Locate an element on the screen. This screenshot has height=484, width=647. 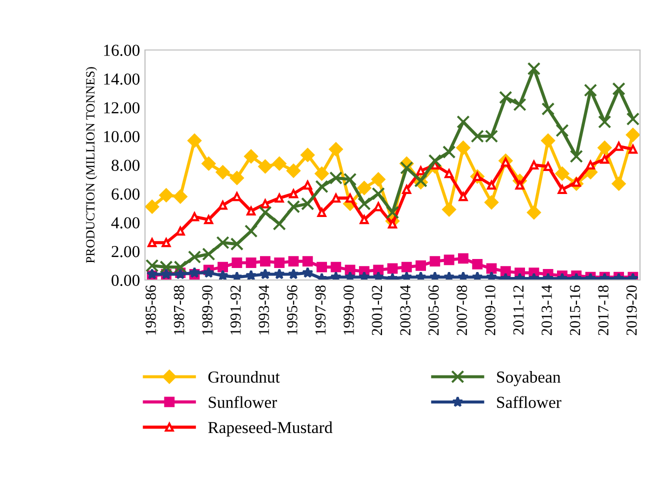
x-tick-label: 2003-04 is located at coordinates (405, 310).